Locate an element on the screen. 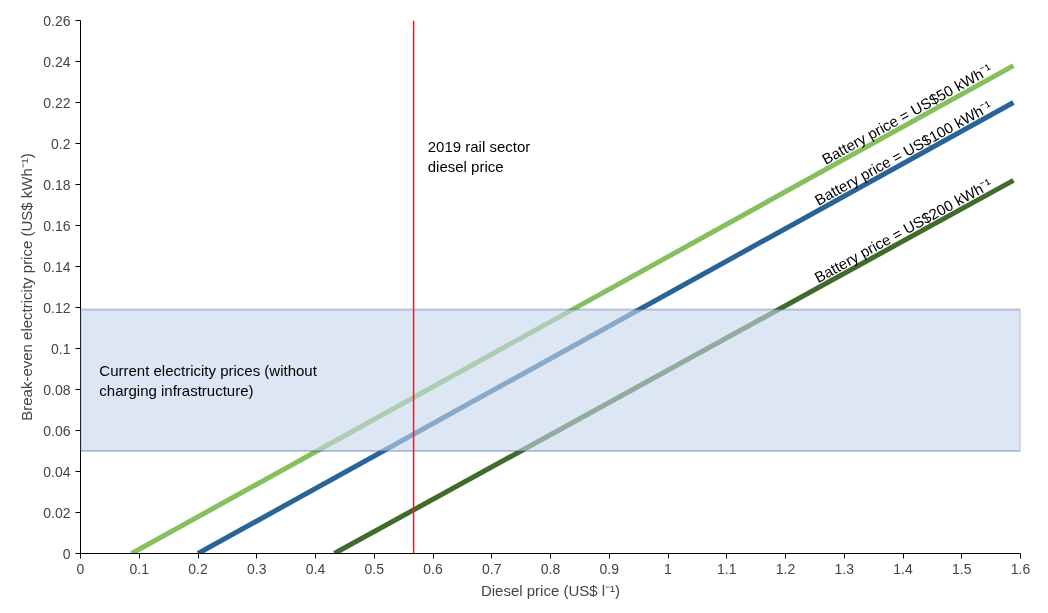 This screenshot has height=613, width=1048. x-tick-label: 0.4 is located at coordinates (315, 568).